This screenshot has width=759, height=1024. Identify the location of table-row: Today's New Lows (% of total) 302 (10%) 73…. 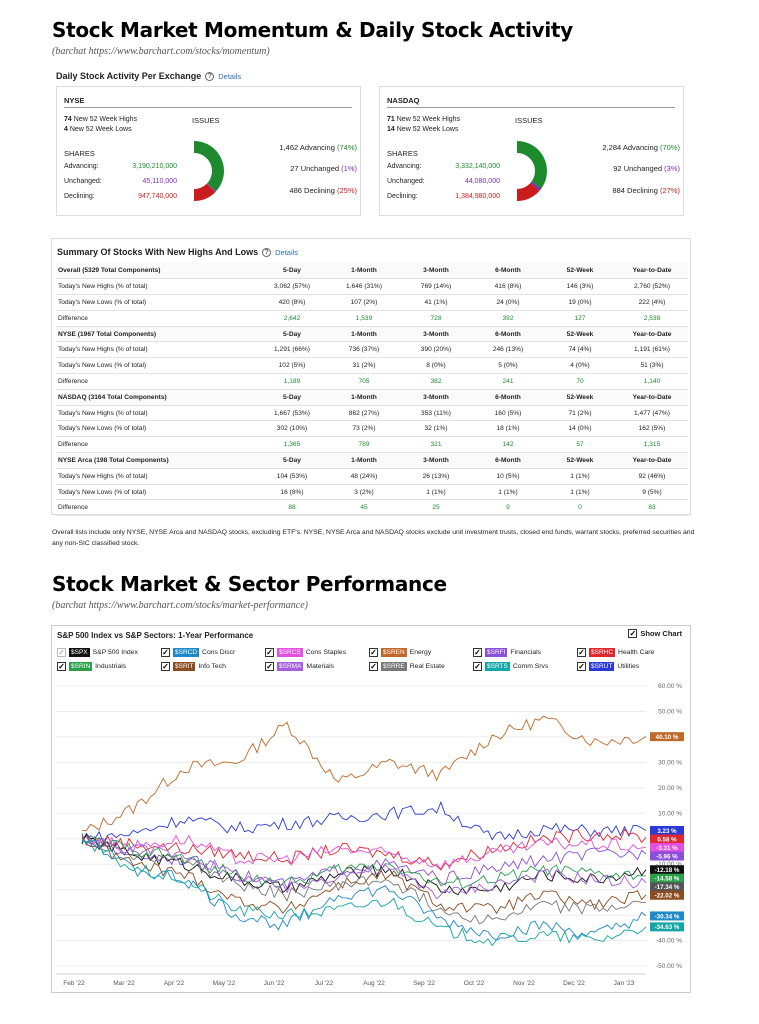
(372, 429).